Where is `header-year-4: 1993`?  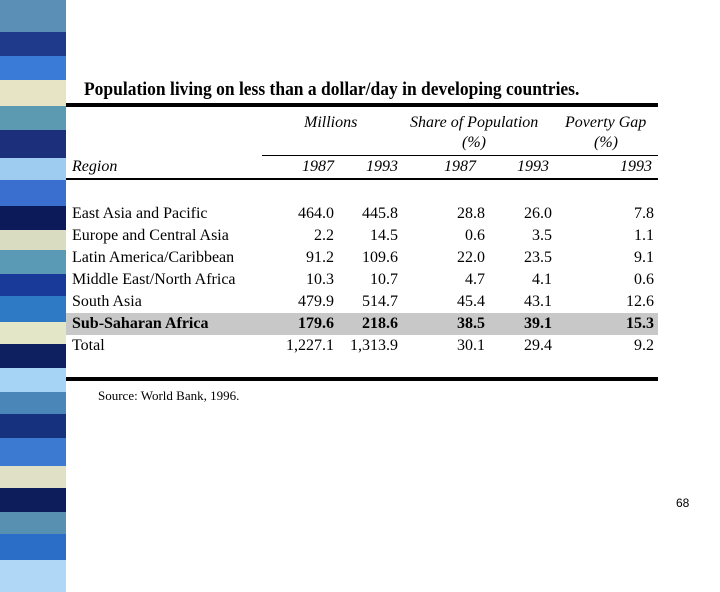
header-year-4: 1993 is located at coordinates (533, 166).